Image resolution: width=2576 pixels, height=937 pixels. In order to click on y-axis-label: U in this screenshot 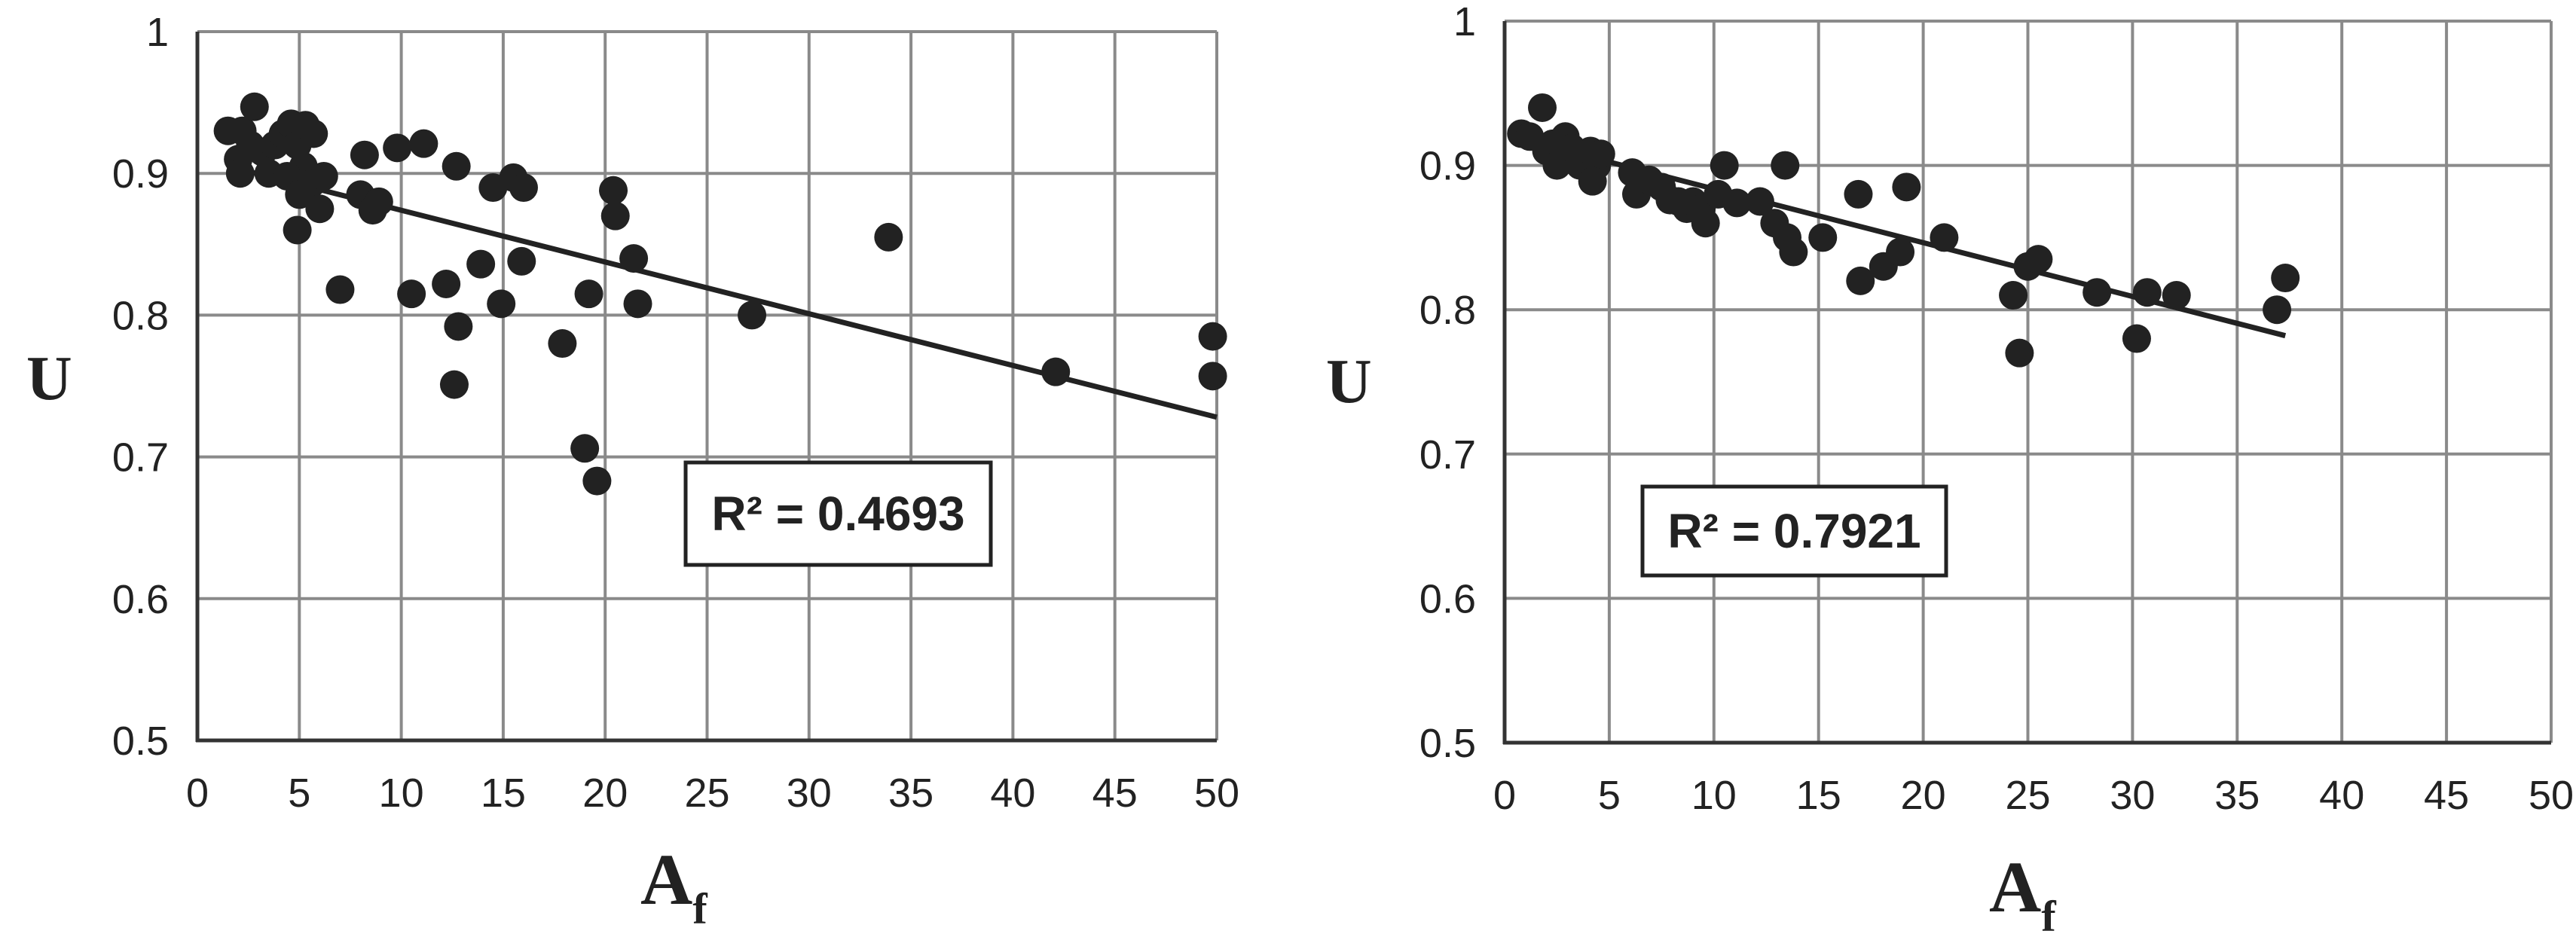, I will do `click(49, 378)`.